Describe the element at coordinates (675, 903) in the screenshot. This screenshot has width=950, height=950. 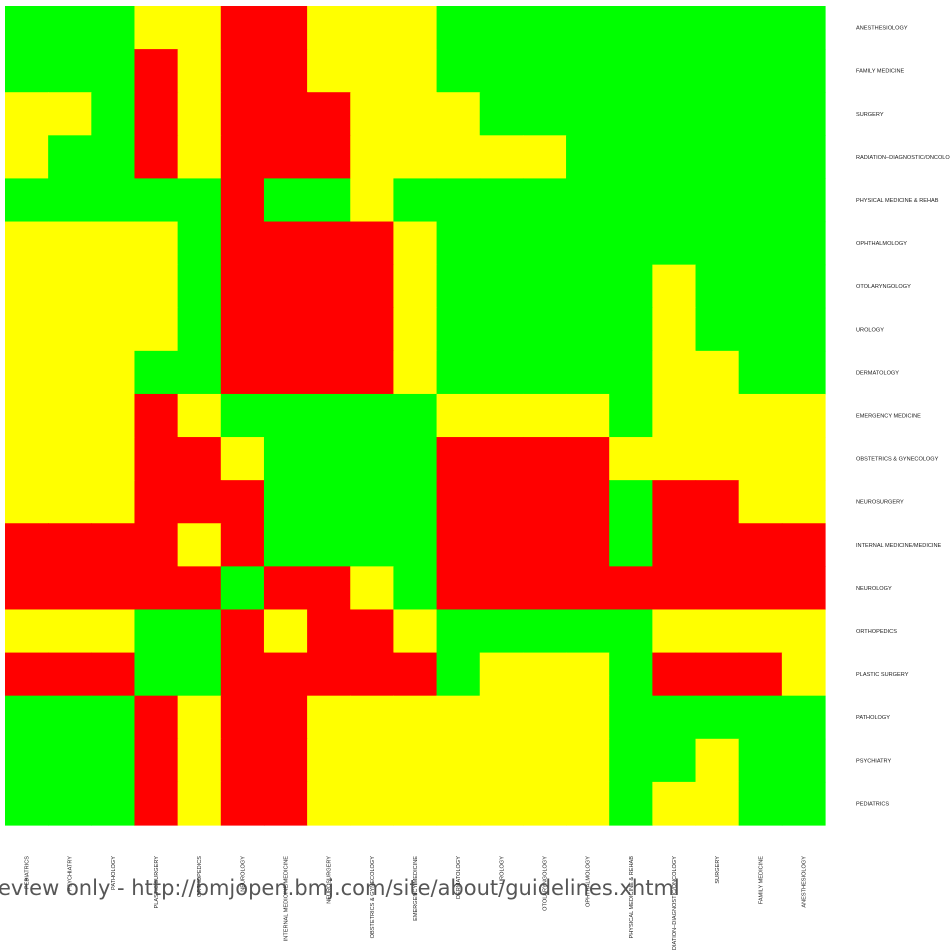
I see `column-label: RADIATION–DIAGNOSTIC/ONCOLOGY` at that location.